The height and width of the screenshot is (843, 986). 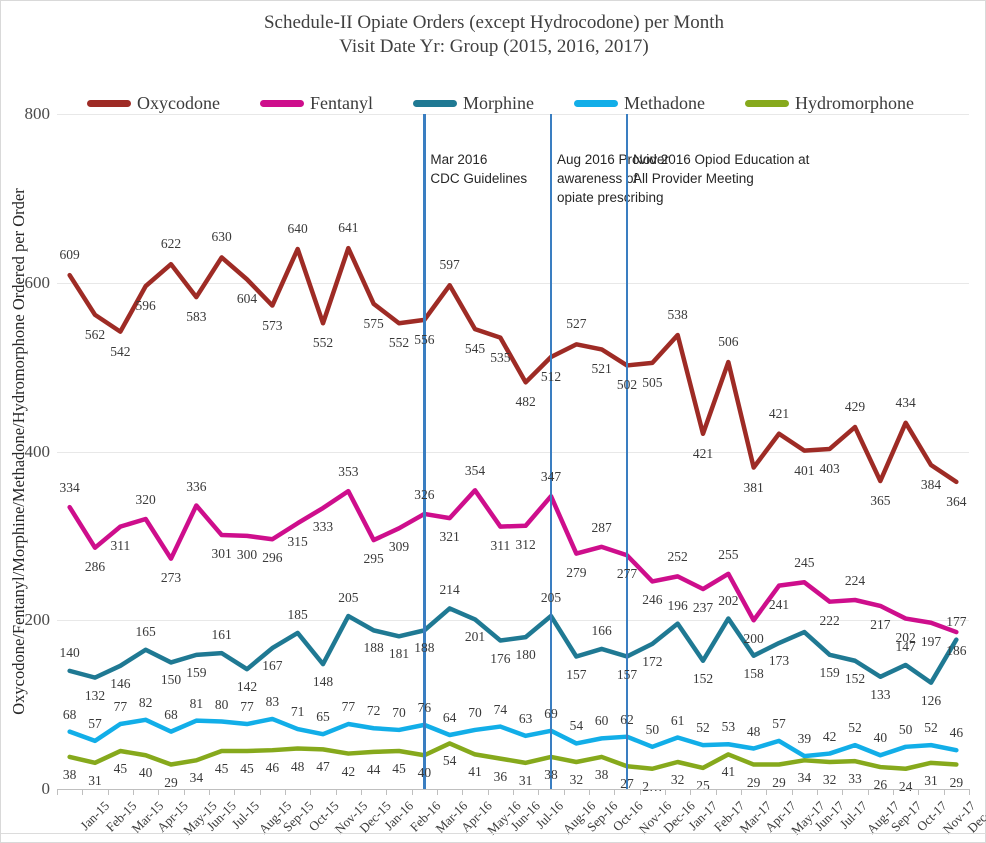 I want to click on data-label: 29, so click(x=171, y=782).